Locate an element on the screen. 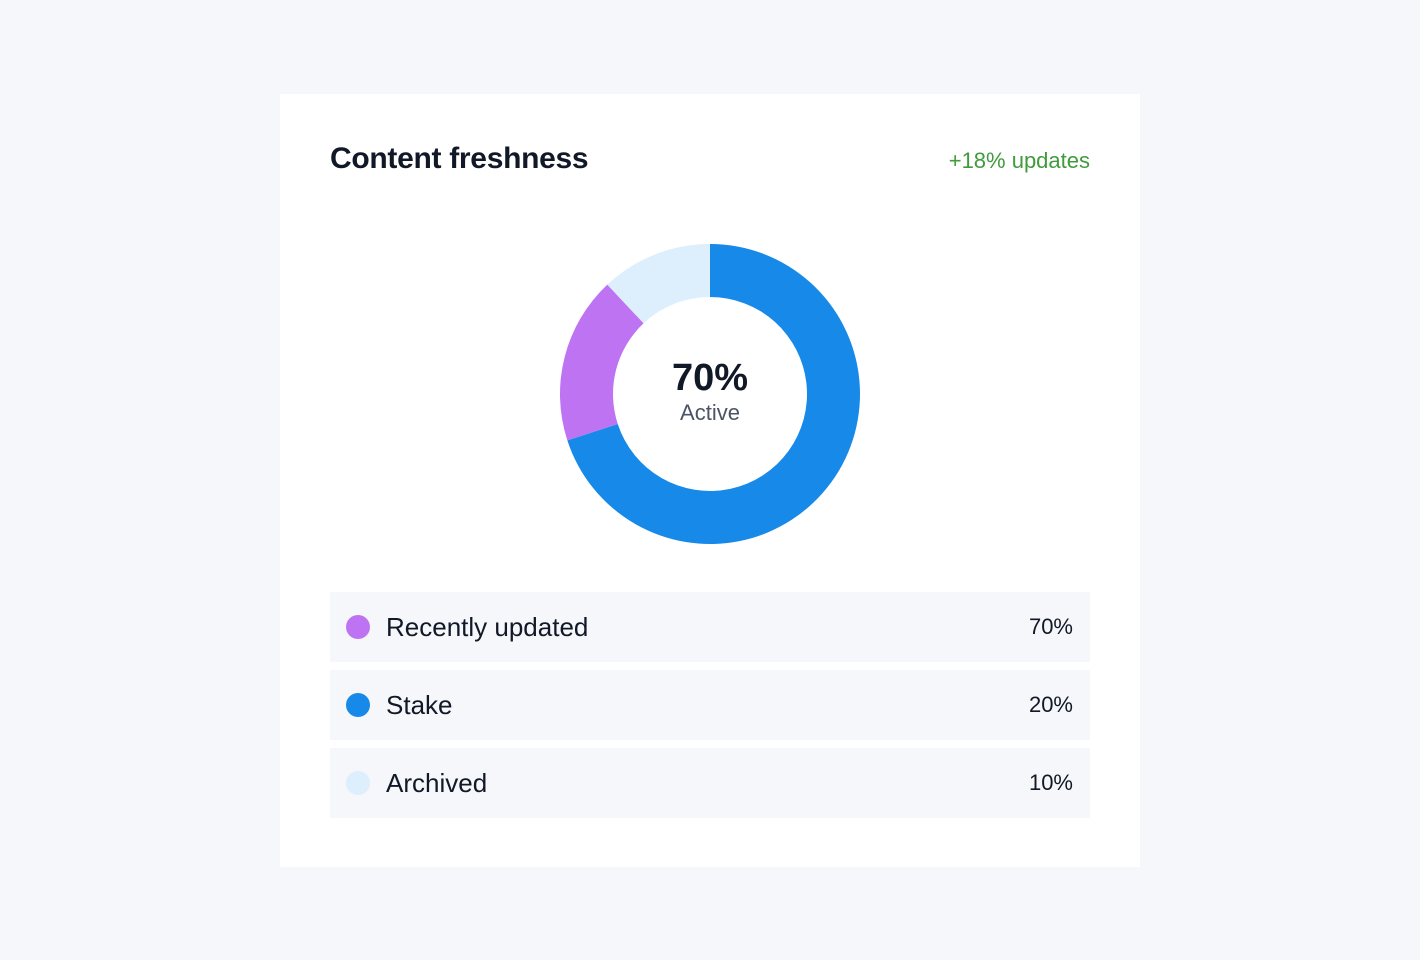 The width and height of the screenshot is (1420, 960). donut-center-label: Active is located at coordinates (710, 412).